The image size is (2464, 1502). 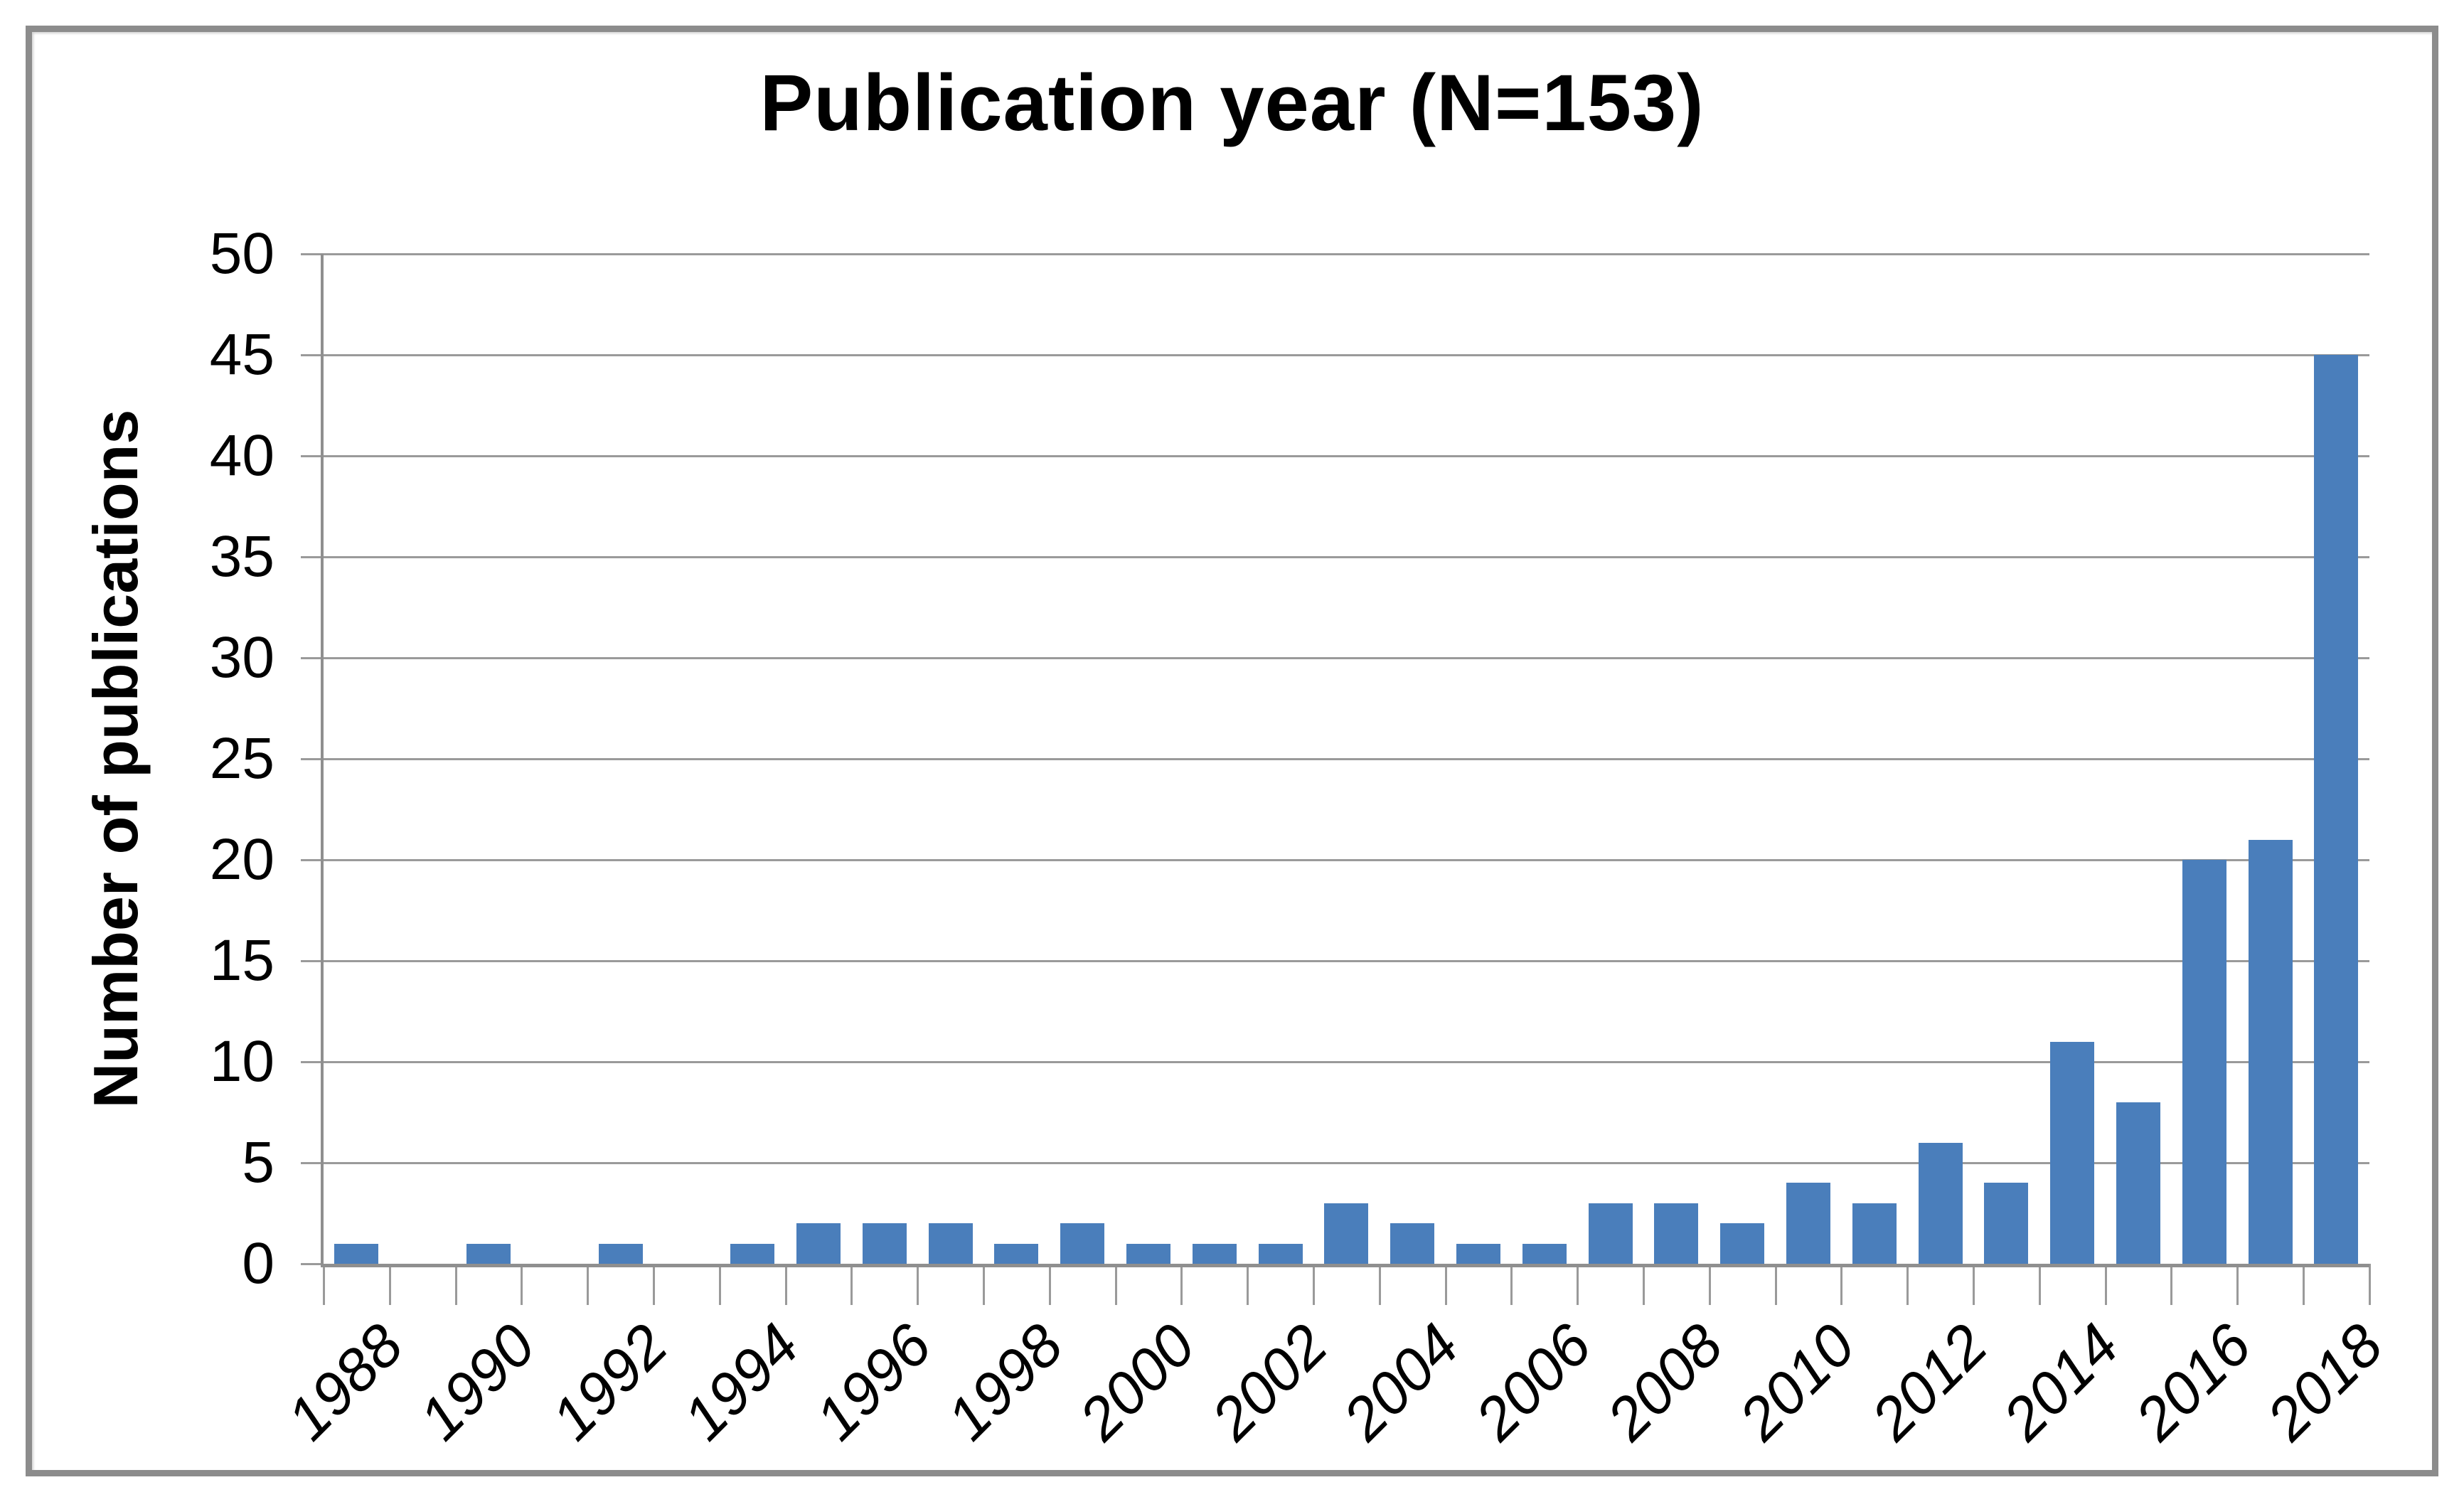 What do you see at coordinates (1742, 1243) in the screenshot?
I see `bar-2009` at bounding box center [1742, 1243].